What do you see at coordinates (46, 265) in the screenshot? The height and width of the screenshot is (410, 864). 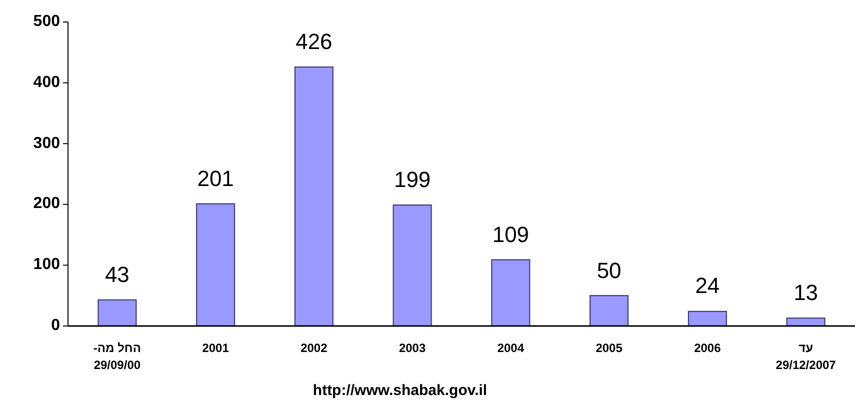 I see `y-tick-label: 100` at bounding box center [46, 265].